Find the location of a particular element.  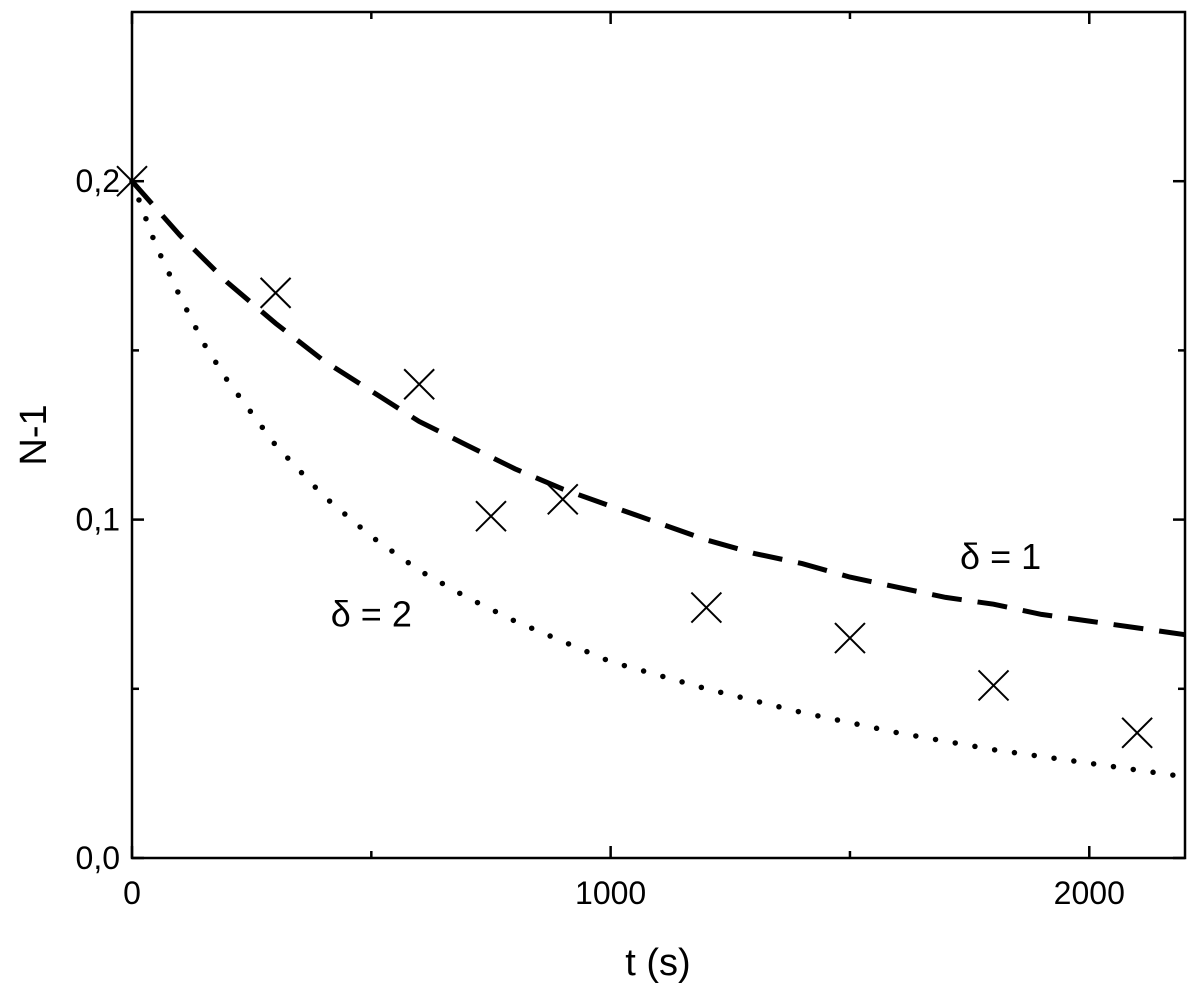

x-tick-label: 1000 is located at coordinates (610, 893).